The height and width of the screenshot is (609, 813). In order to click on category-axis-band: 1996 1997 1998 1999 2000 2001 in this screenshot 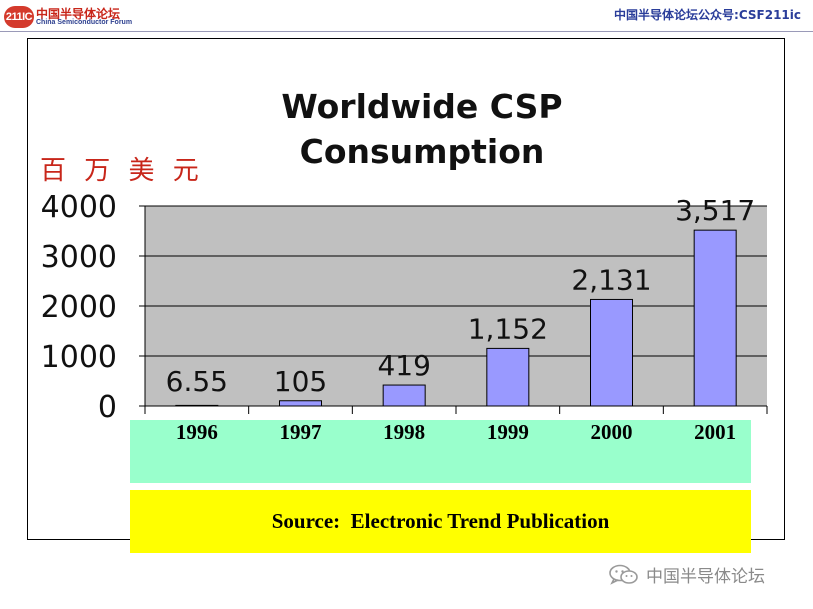, I will do `click(440, 451)`.